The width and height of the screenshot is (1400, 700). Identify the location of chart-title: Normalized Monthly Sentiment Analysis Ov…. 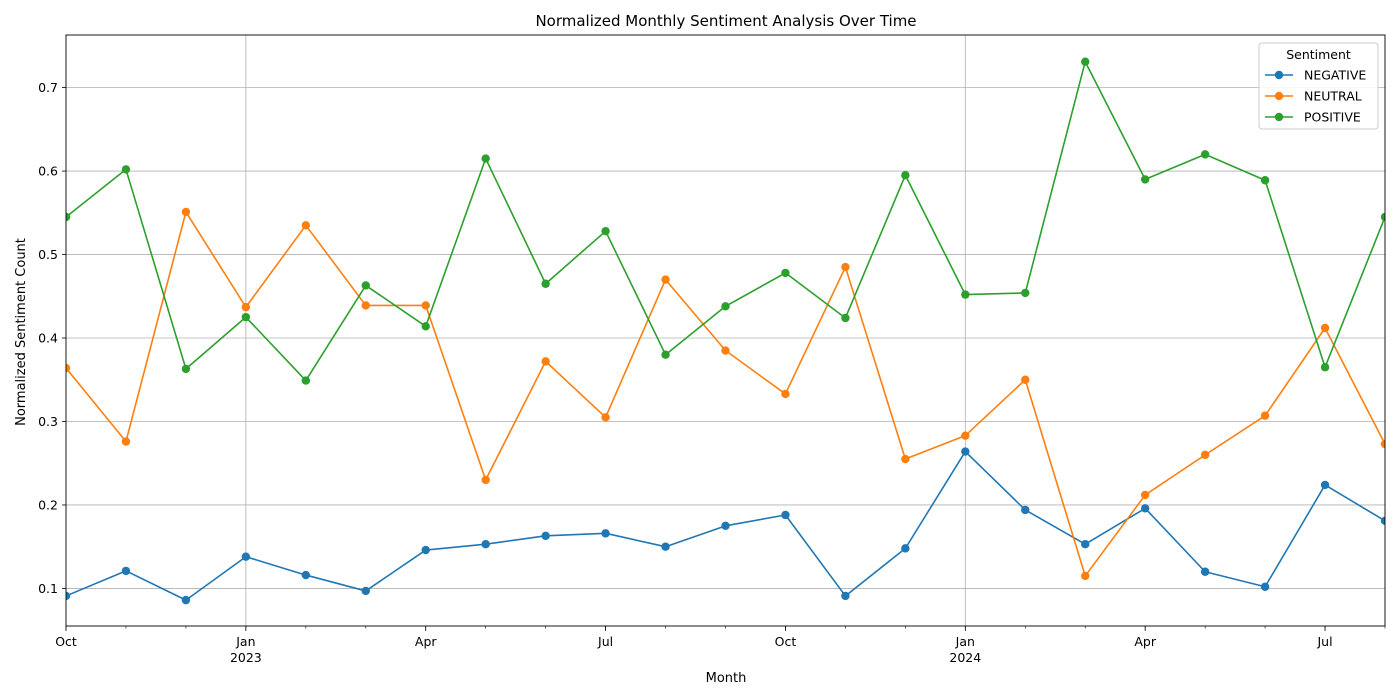
(725, 21).